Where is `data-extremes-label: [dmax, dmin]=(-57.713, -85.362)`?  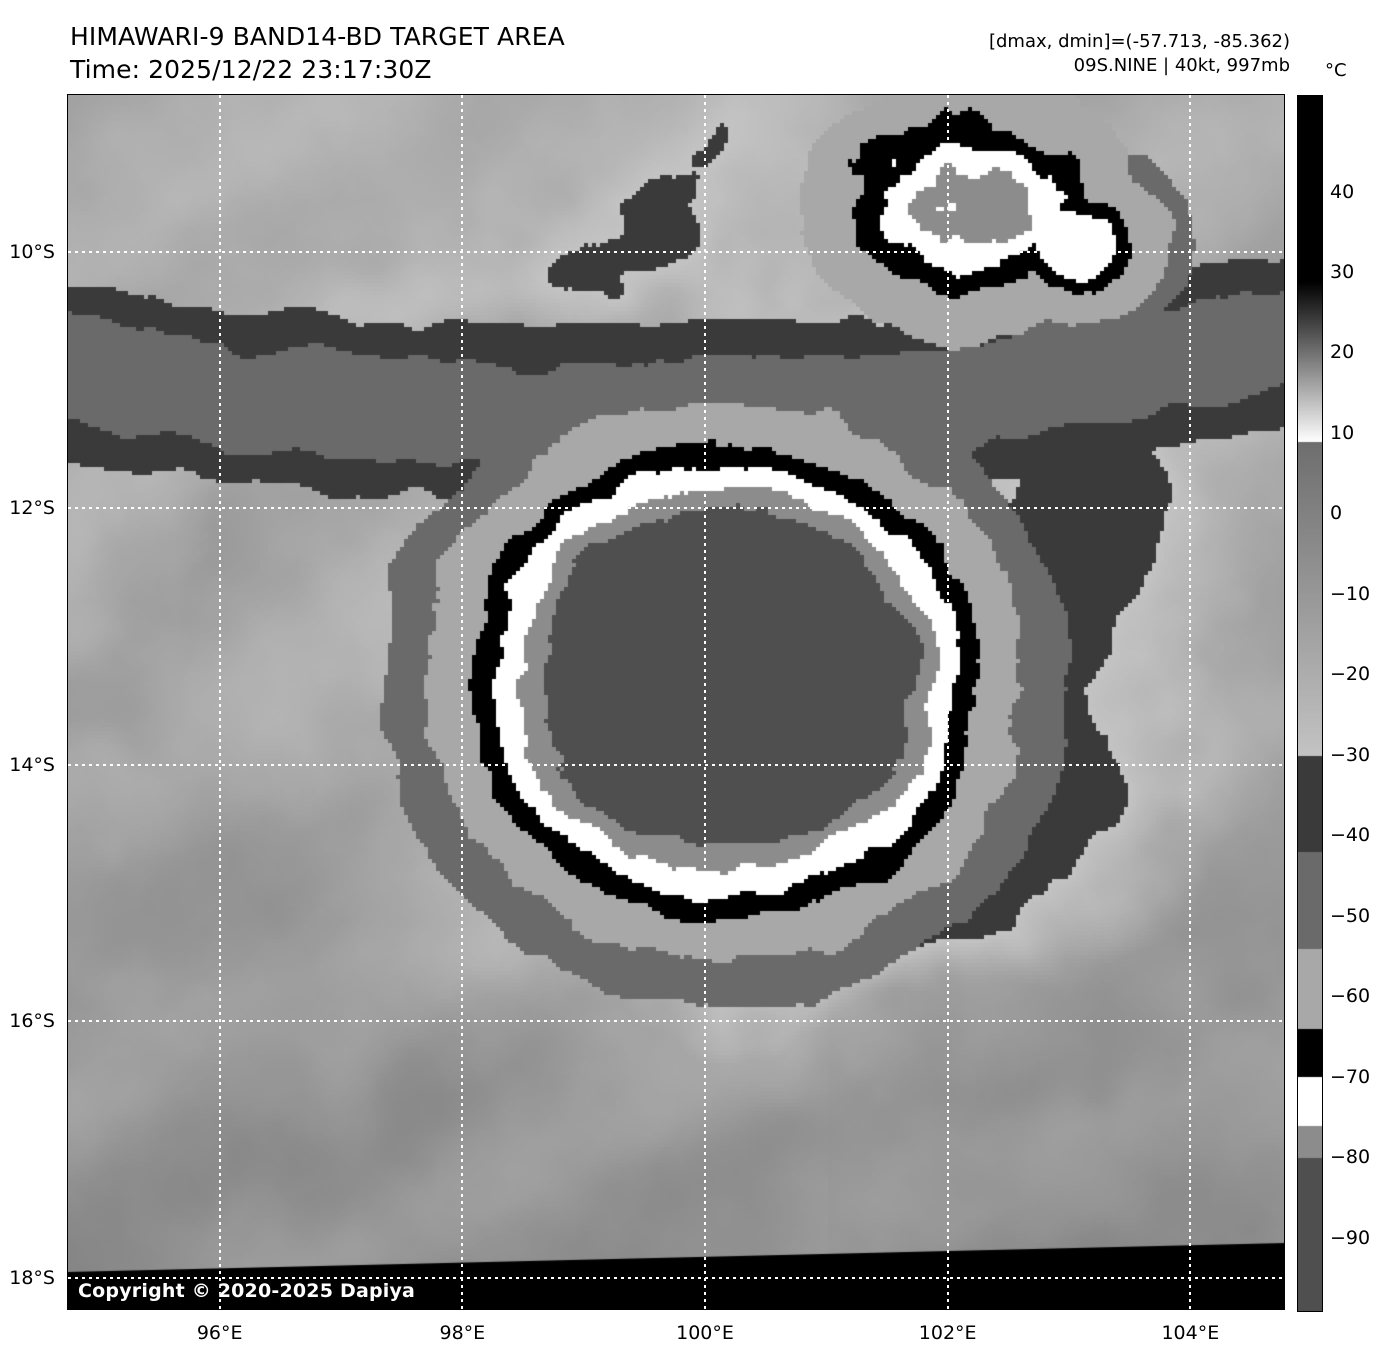 data-extremes-label: [dmax, dmin]=(-57.713, -85.362) is located at coordinates (1139, 41).